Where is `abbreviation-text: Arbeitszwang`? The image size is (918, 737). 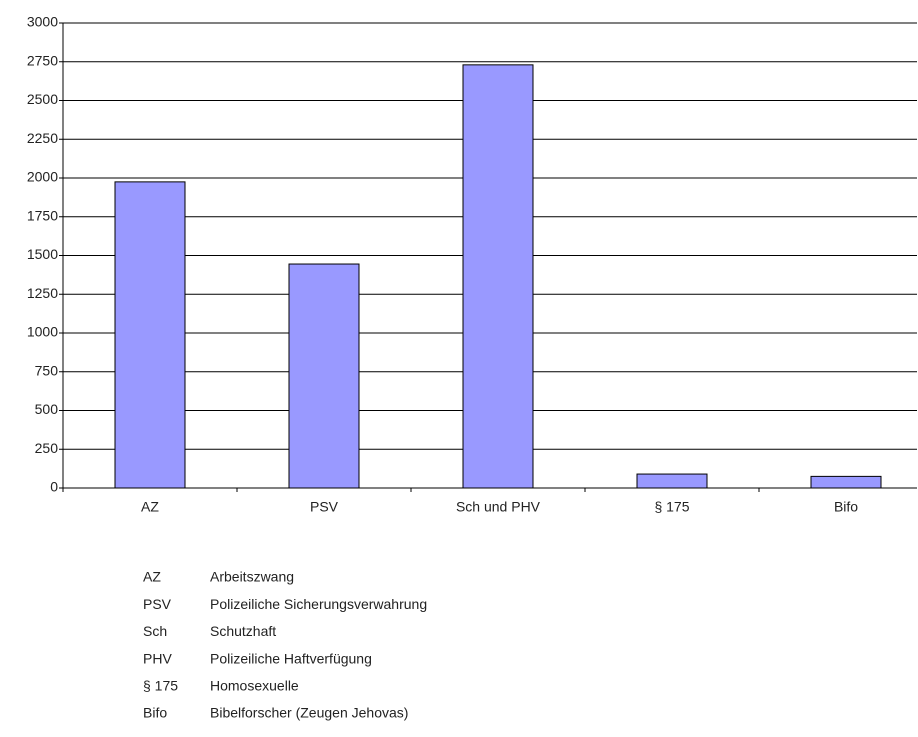 abbreviation-text: Arbeitszwang is located at coordinates (252, 577).